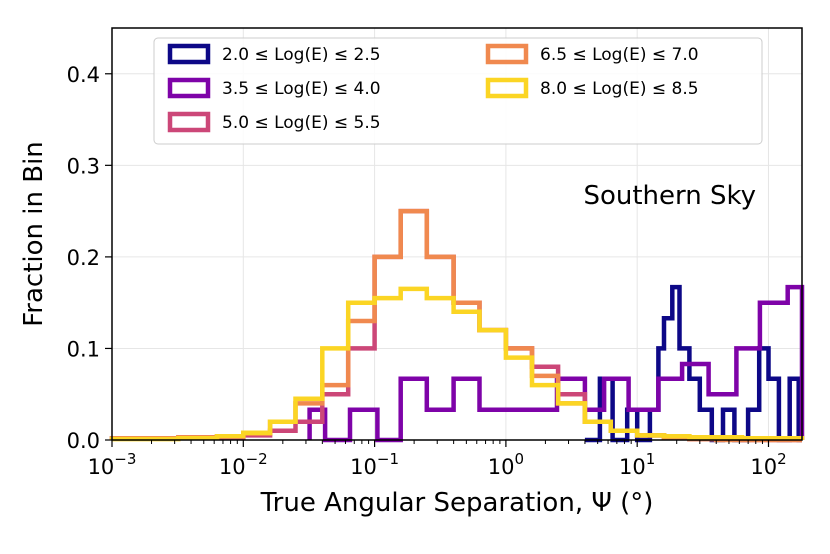 This screenshot has width=830, height=554. I want to click on y-tick-label: 0.1, so click(83, 349).